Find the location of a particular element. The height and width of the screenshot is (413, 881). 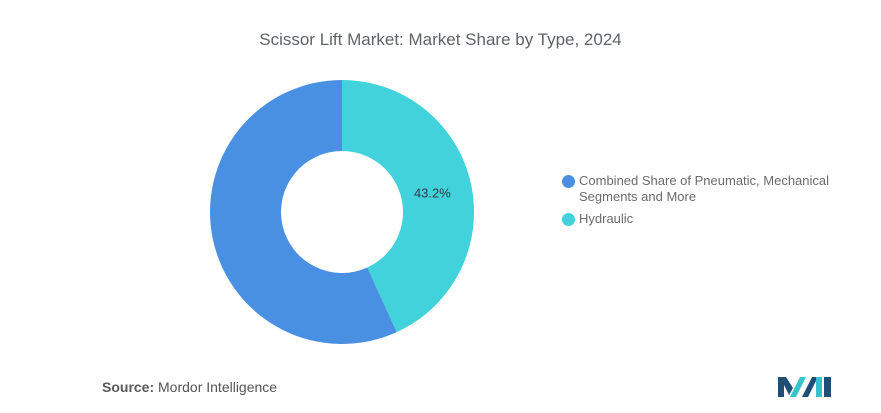

donut-slice-combined is located at coordinates (303, 212).